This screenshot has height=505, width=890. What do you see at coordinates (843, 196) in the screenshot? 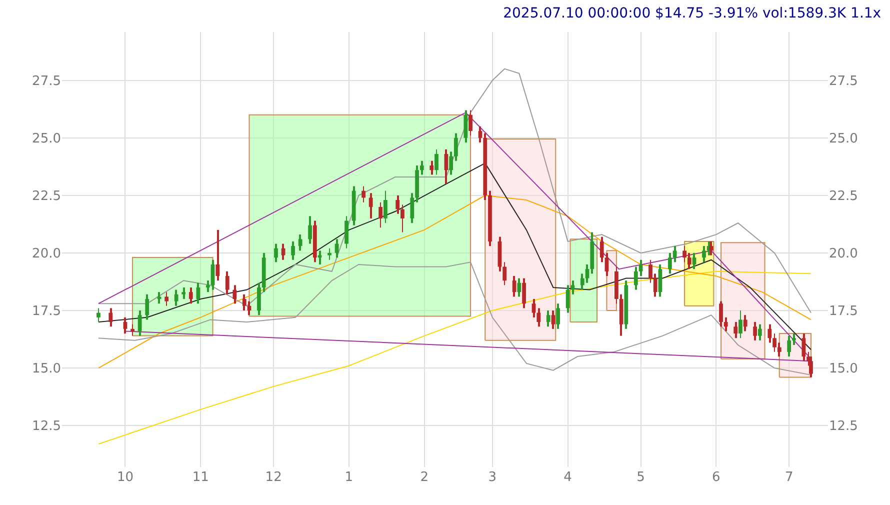
I see `y2-tick-label: 22.5` at bounding box center [843, 196].